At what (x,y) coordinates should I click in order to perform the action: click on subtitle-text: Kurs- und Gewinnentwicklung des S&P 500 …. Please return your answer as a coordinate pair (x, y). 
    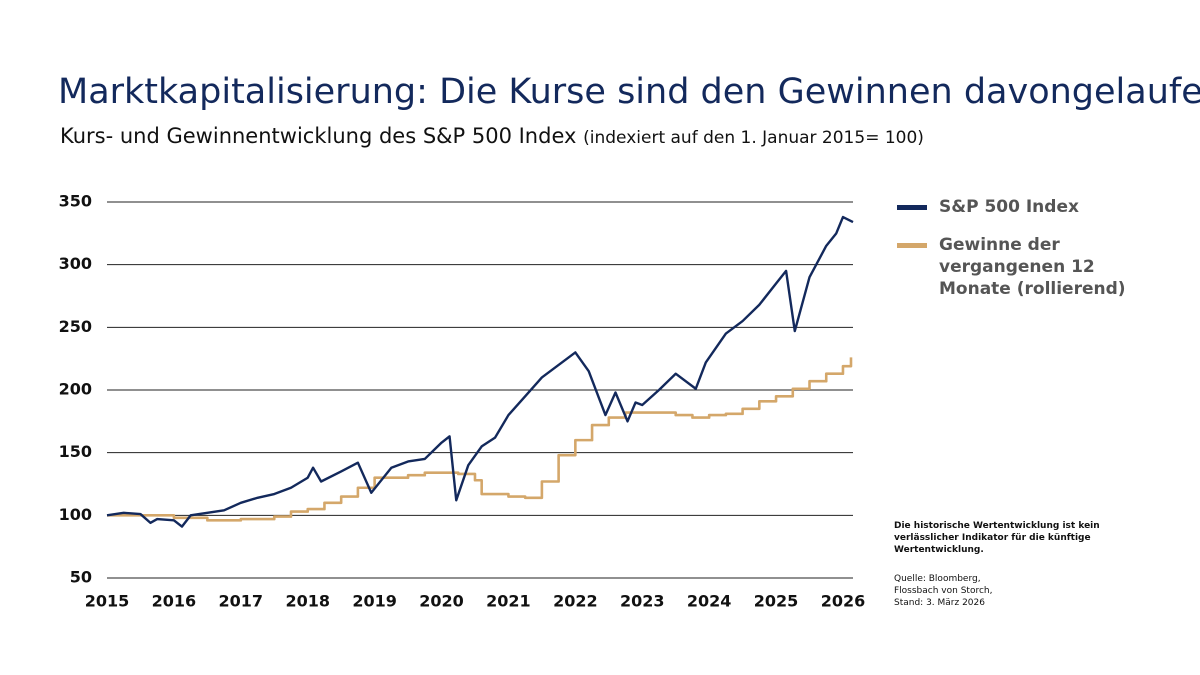
    Looking at the image, I should click on (318, 136).